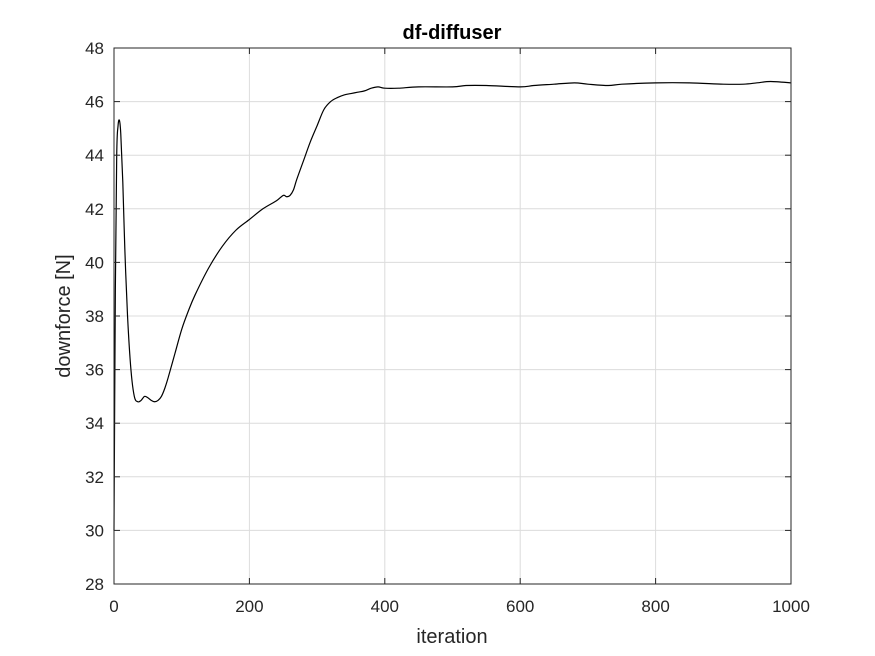  I want to click on x-tick-labels: 0 200 400 600 800 1000, so click(459, 606).